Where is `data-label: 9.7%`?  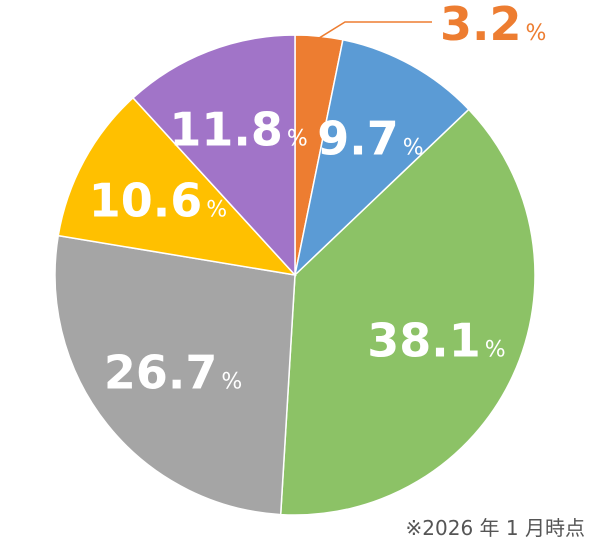
data-label: 9.7% is located at coordinates (370, 138).